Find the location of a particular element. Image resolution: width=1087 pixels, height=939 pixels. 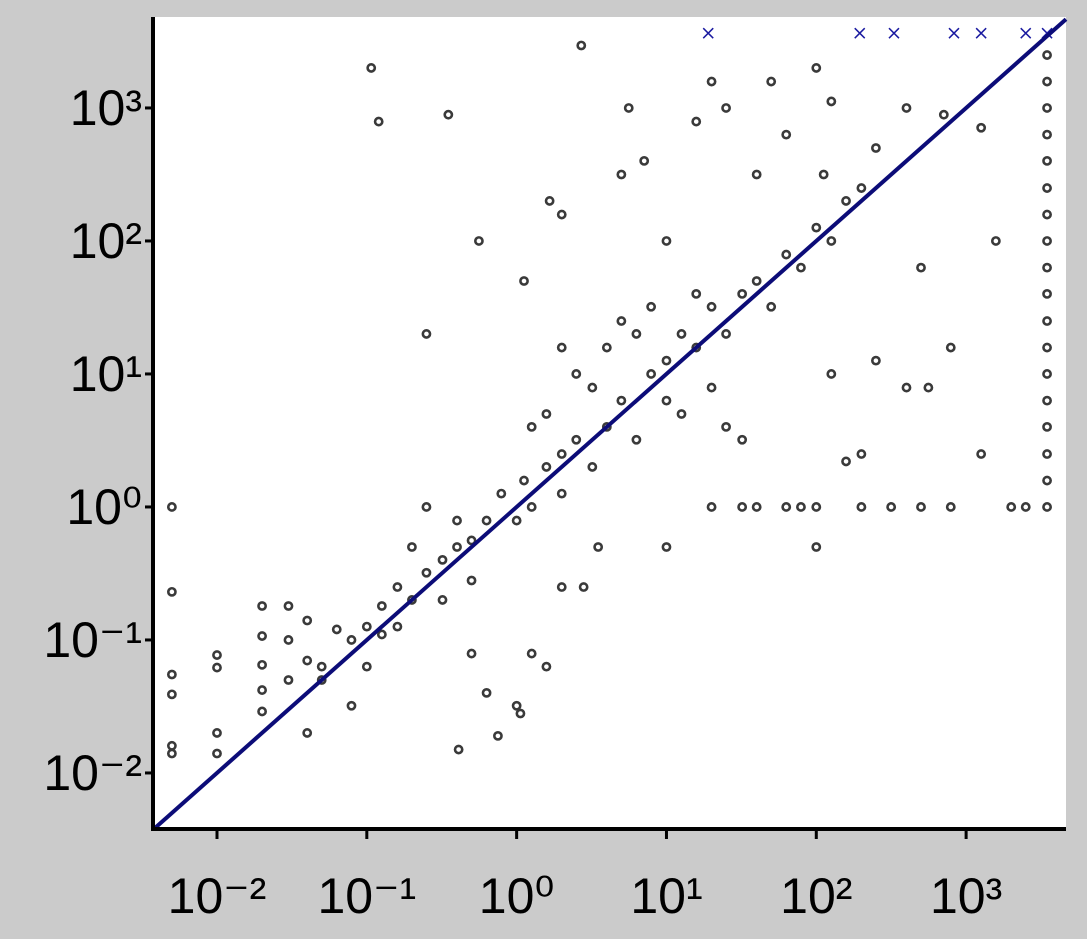

y-tick-label: 10⁻¹ is located at coordinates (92, 640).